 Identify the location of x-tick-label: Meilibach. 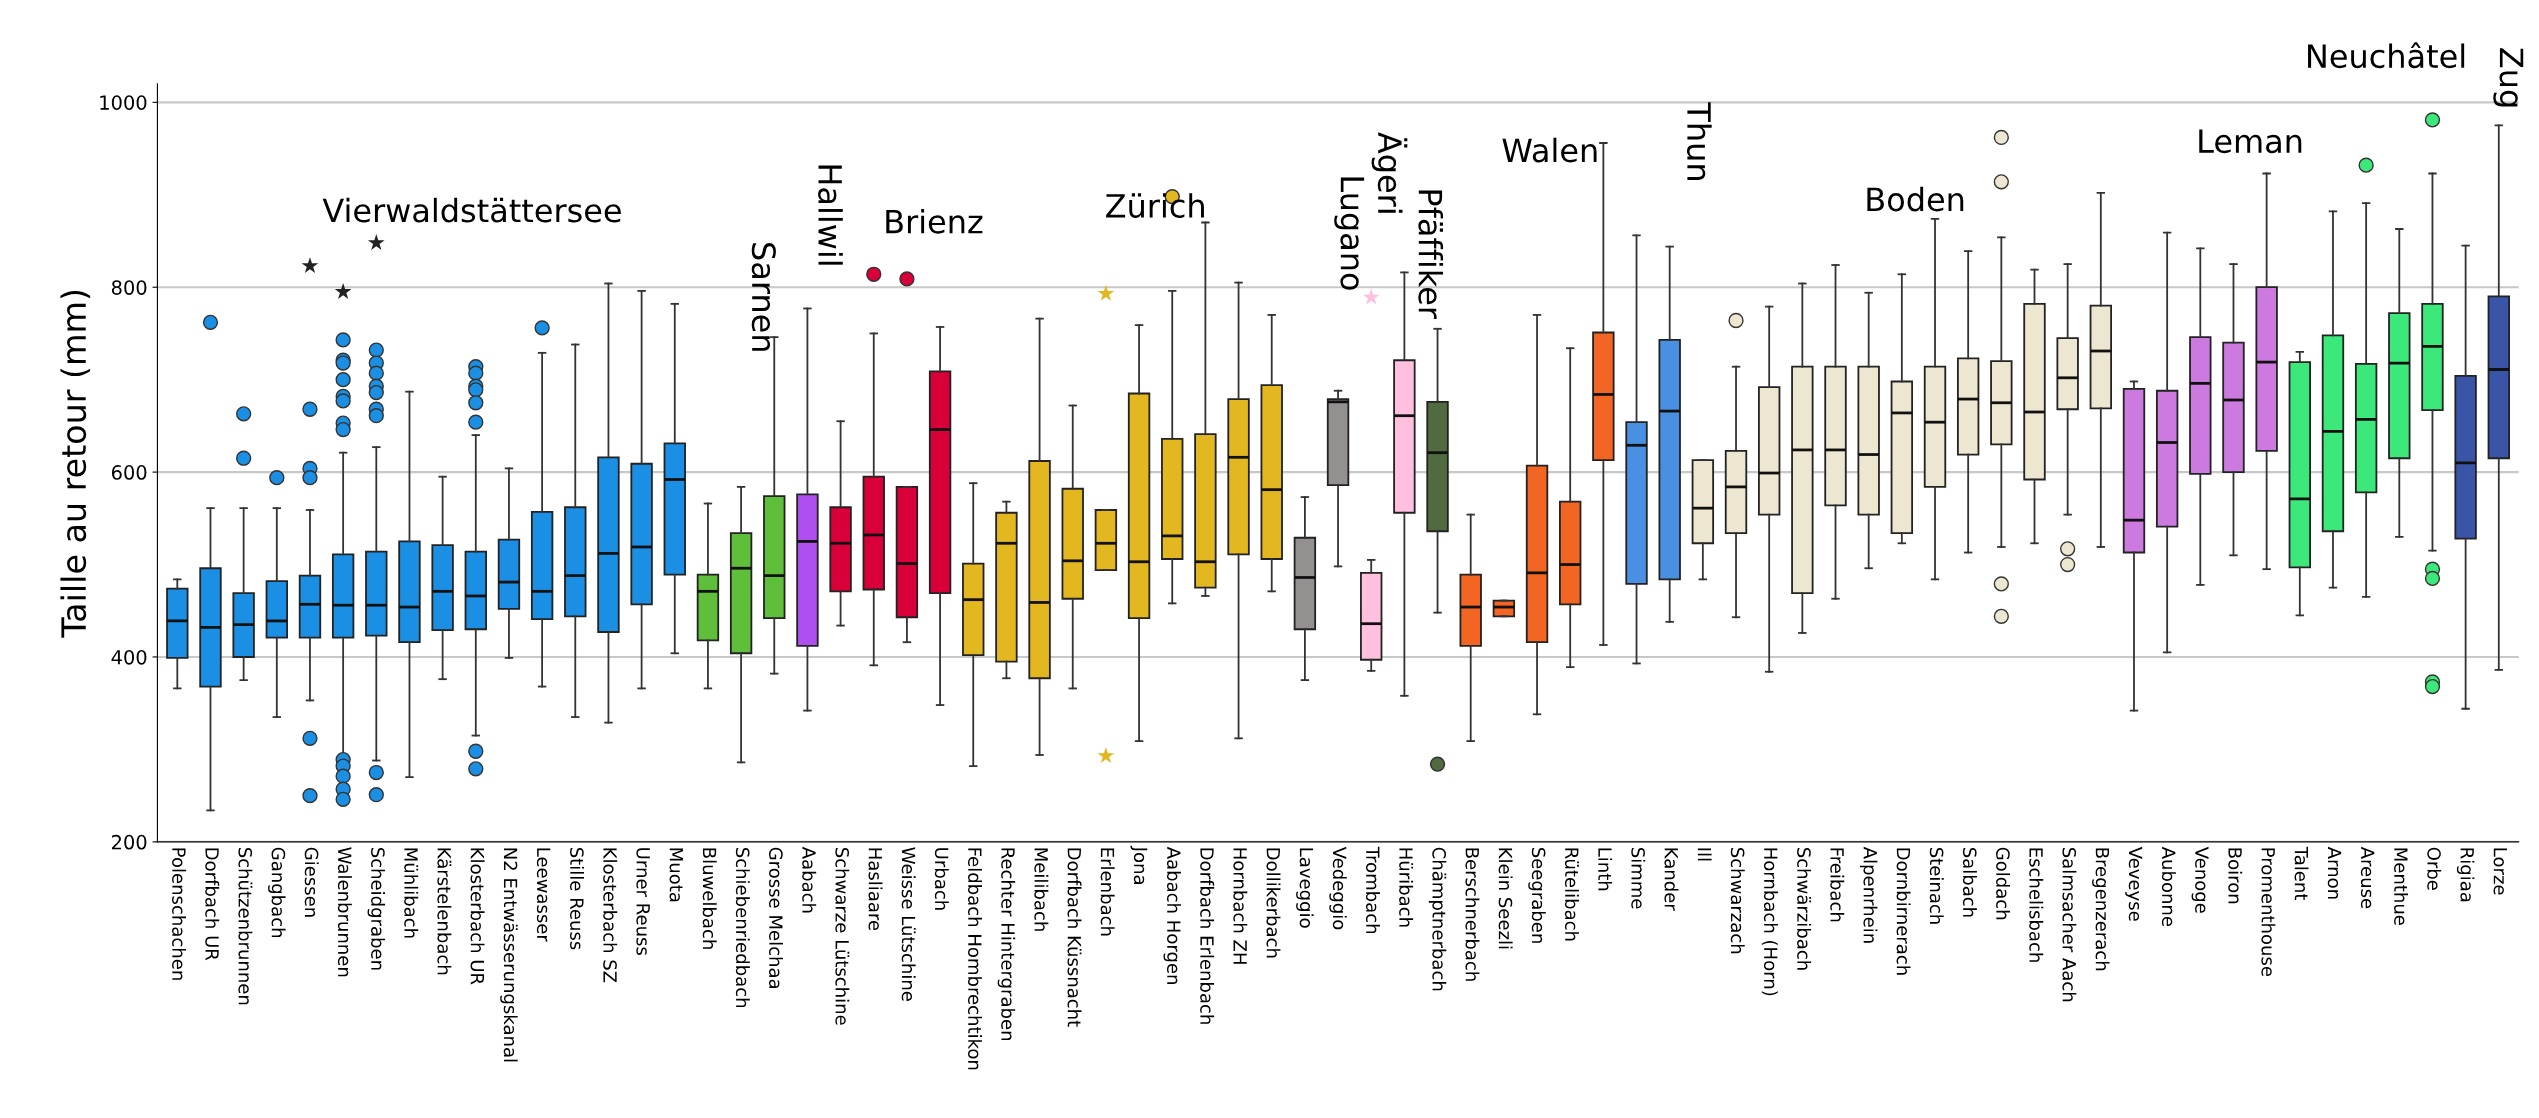
(1041, 889).